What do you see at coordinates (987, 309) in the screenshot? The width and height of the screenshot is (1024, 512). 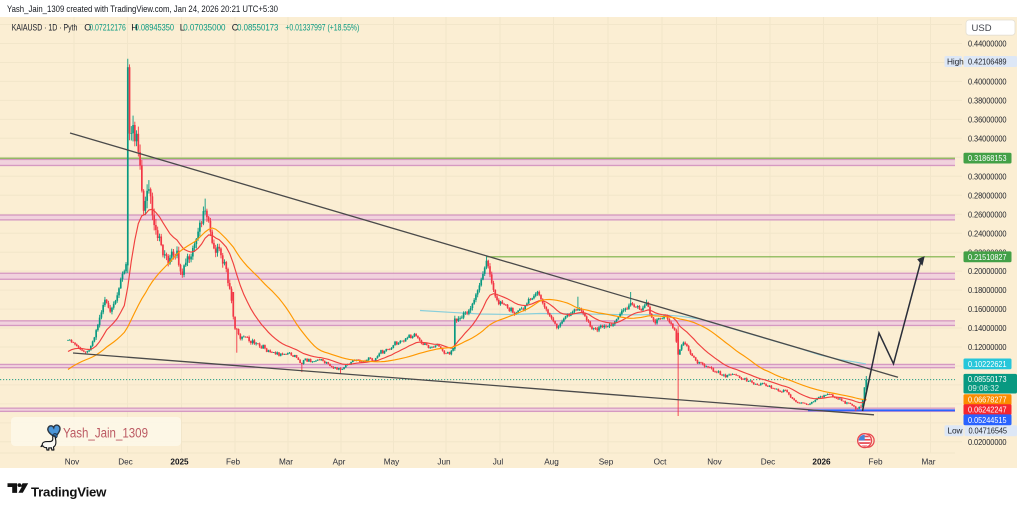 I see `svg-text: 0.16000000` at bounding box center [987, 309].